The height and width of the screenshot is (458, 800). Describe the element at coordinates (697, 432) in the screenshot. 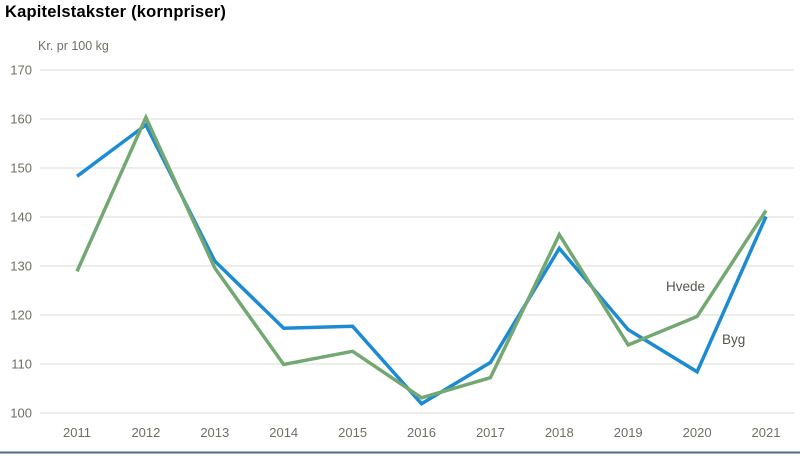

I see `x-tick-label: 2020` at that location.